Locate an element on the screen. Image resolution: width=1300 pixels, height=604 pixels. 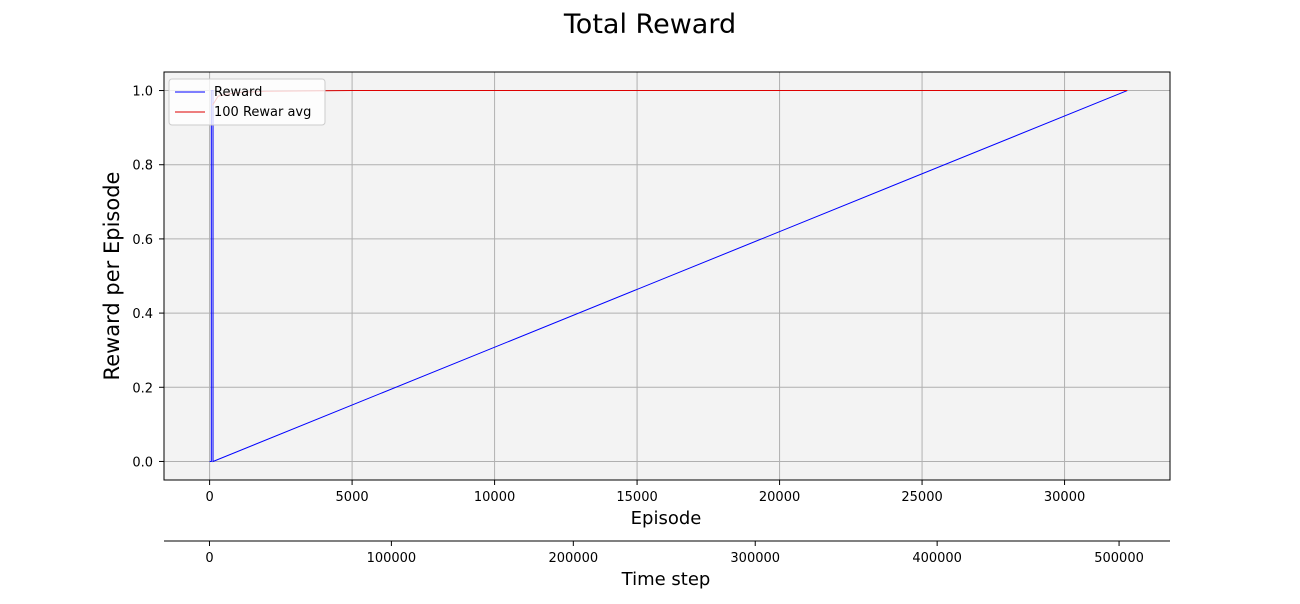
secondary-x-tick-label-2: 200000 is located at coordinates (573, 558).